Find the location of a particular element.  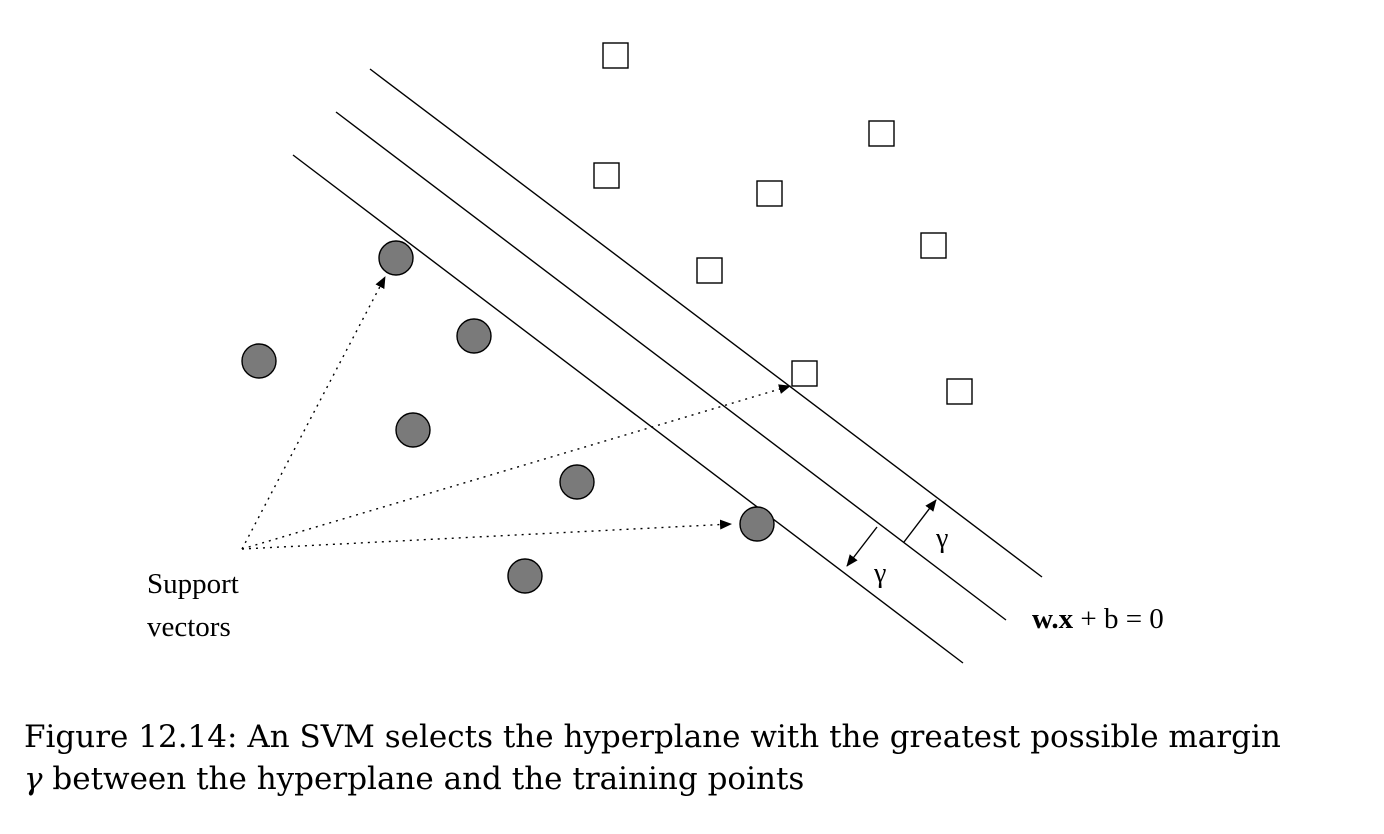

caption-gamma-symbol: γ is located at coordinates (33, 779).